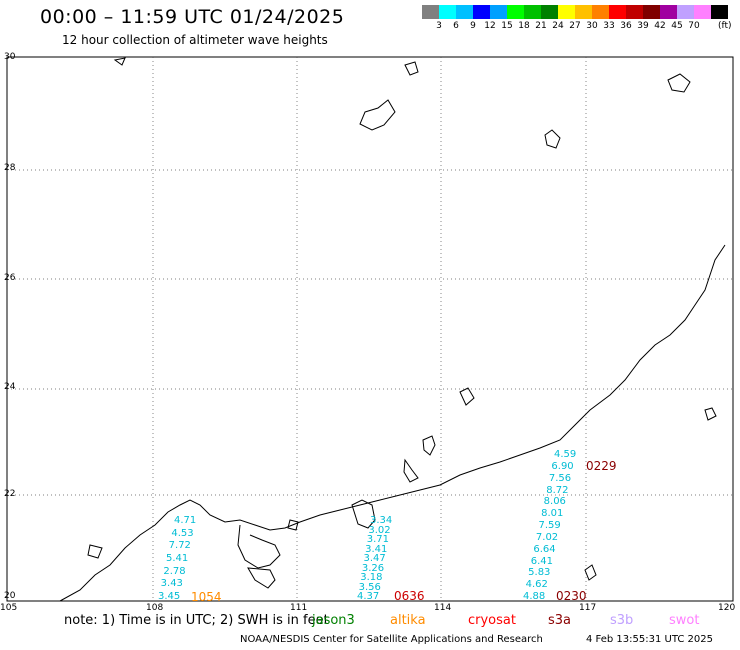 This screenshot has width=740, height=650. I want to click on lon-label-120: 120, so click(727, 608).